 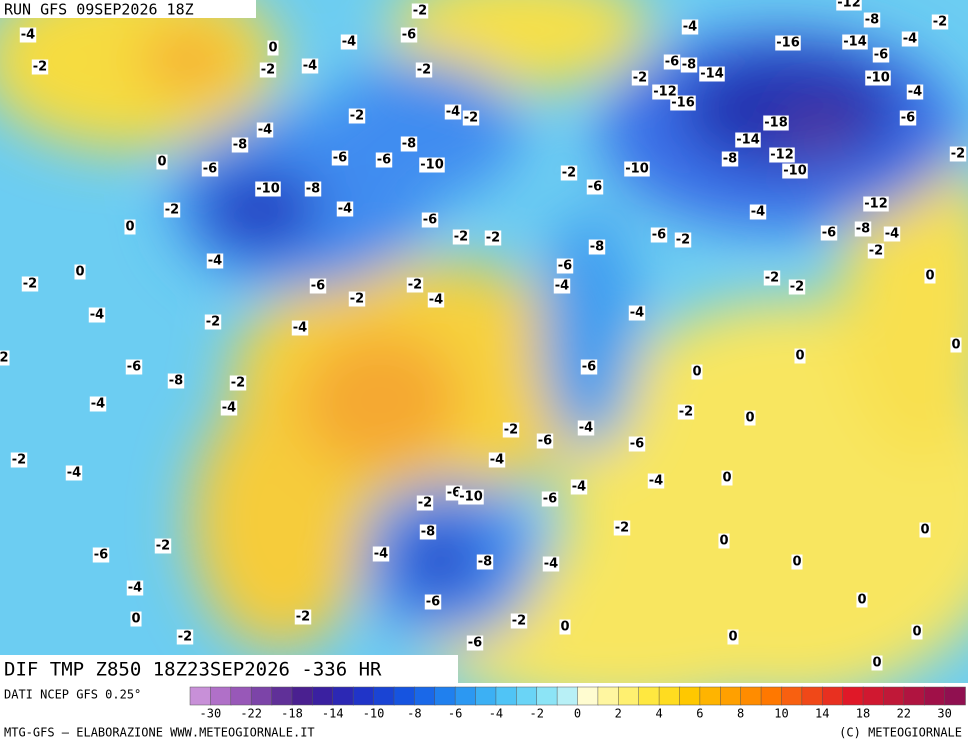 I want to click on run-box, so click(x=128, y=9).